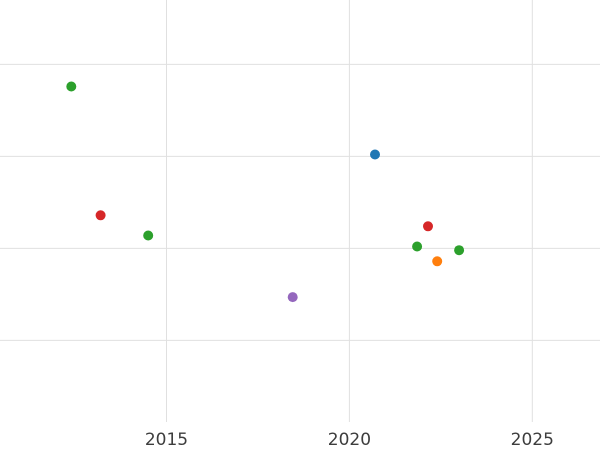  What do you see at coordinates (375, 154) in the screenshot?
I see `scatter-point-blue` at bounding box center [375, 154].